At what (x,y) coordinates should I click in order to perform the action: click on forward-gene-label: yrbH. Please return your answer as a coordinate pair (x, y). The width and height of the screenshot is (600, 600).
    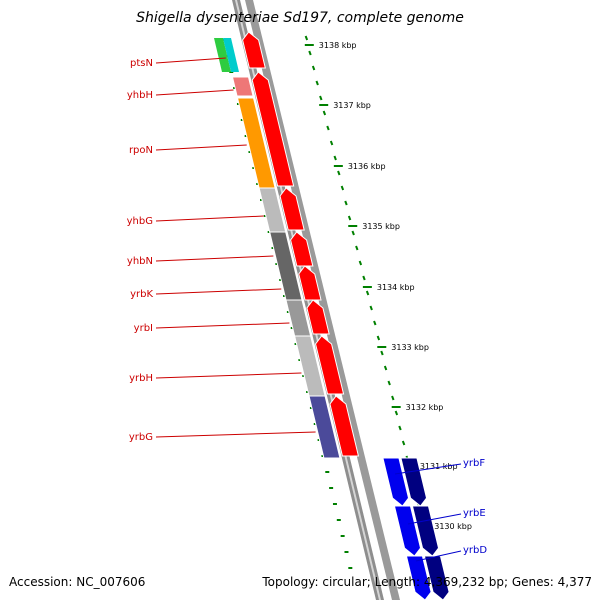
    Looking at the image, I should click on (141, 378).